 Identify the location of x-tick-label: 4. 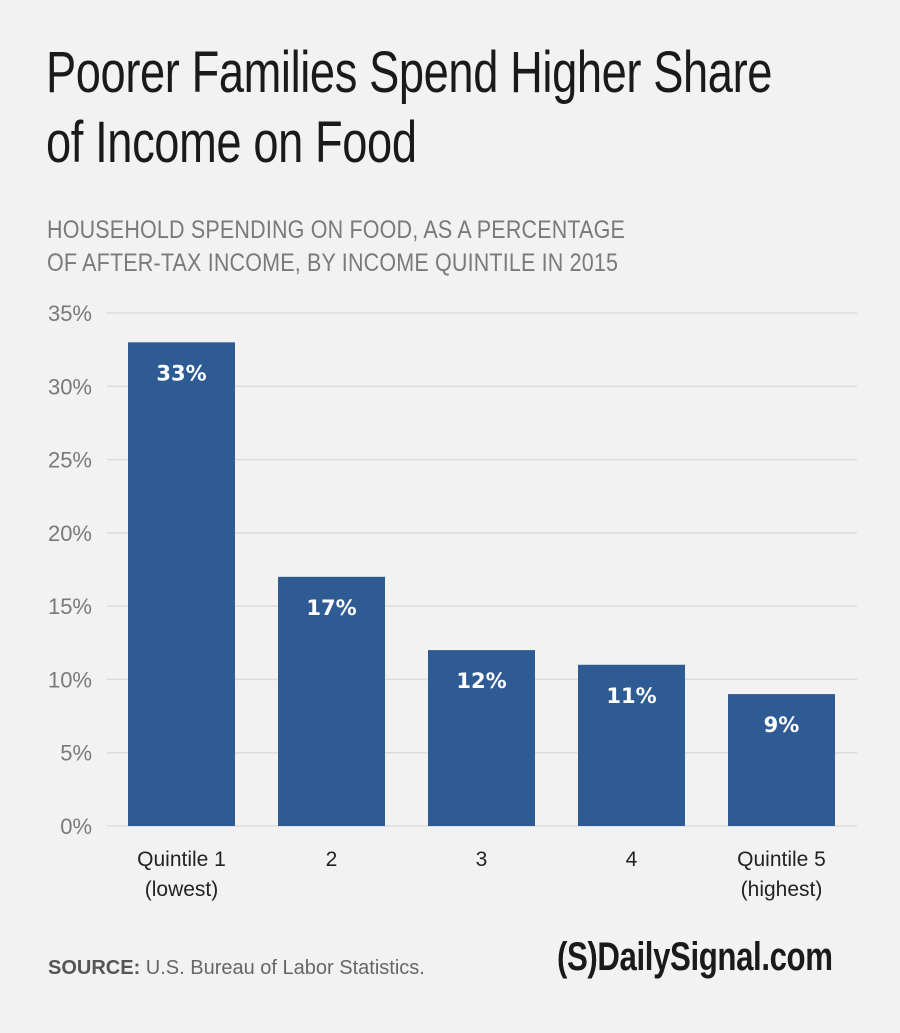
(632, 859).